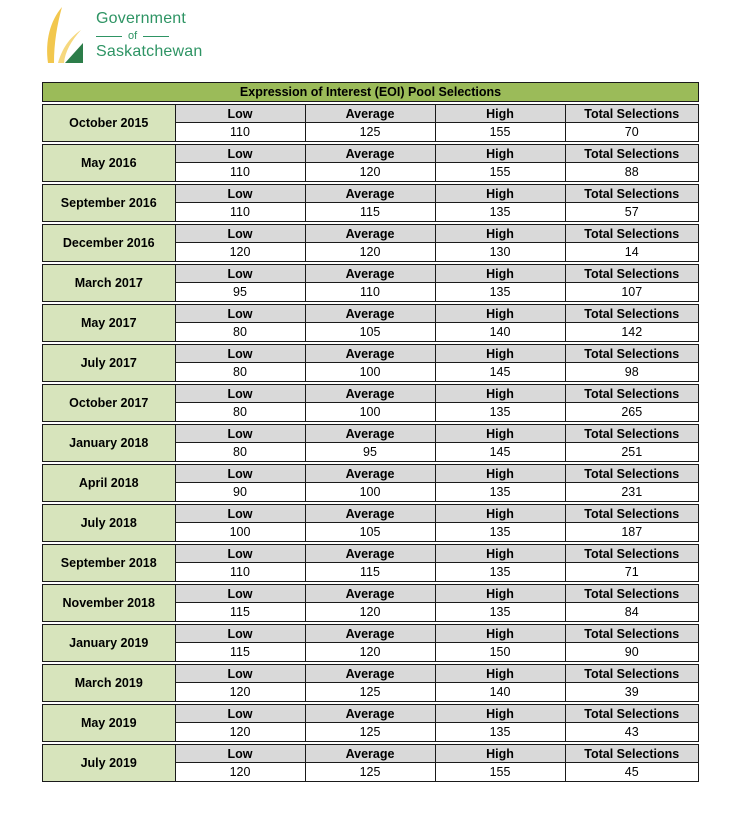 Image resolution: width=734 pixels, height=816 pixels. I want to click on value-average: 100, so click(370, 372).